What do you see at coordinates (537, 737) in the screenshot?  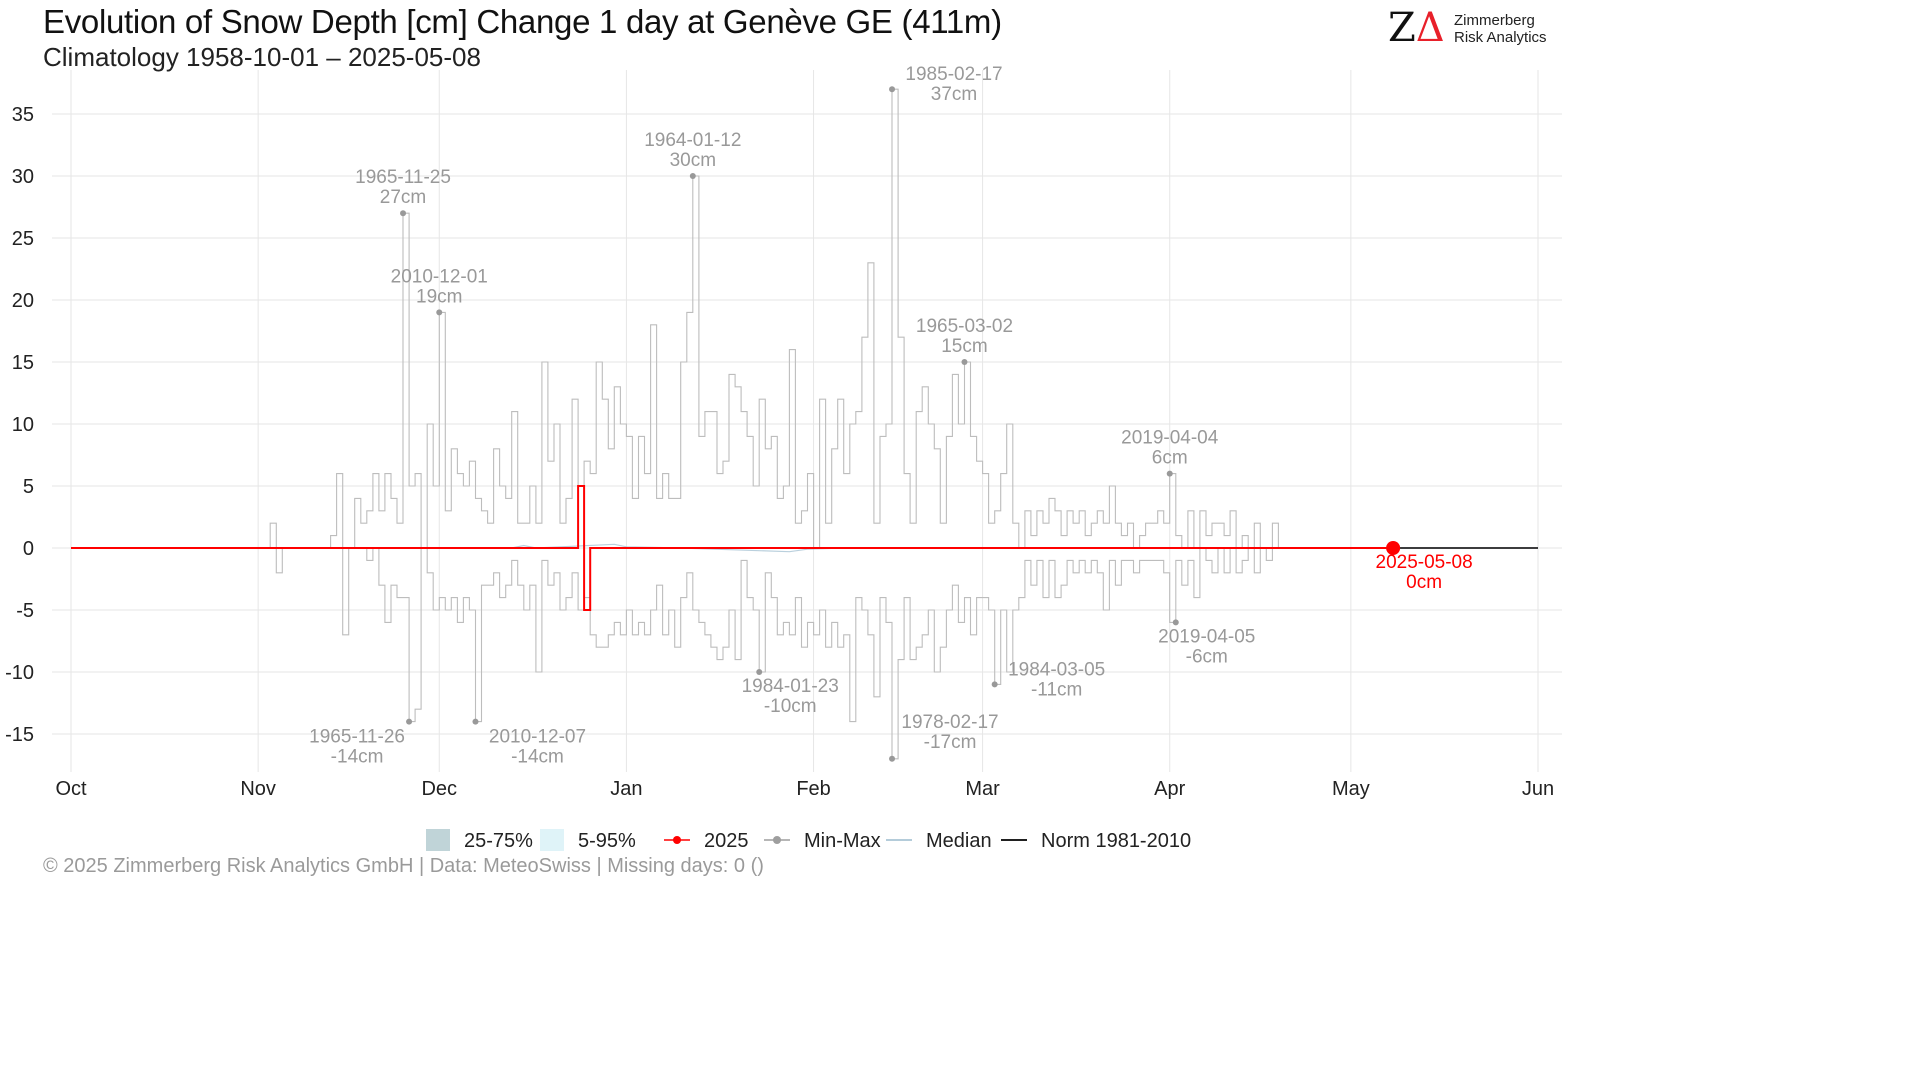 I see `annotation-date: 2010-12-07` at bounding box center [537, 737].